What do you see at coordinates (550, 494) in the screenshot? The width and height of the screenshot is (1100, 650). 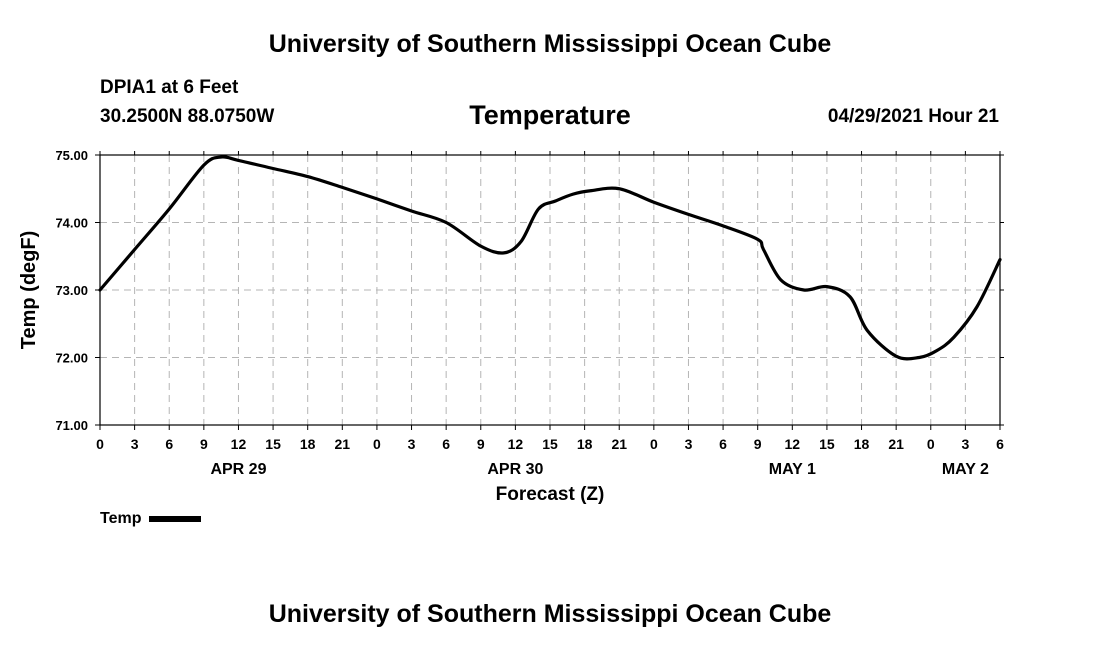 I see `x-axis-label: Forecast (Z)` at bounding box center [550, 494].